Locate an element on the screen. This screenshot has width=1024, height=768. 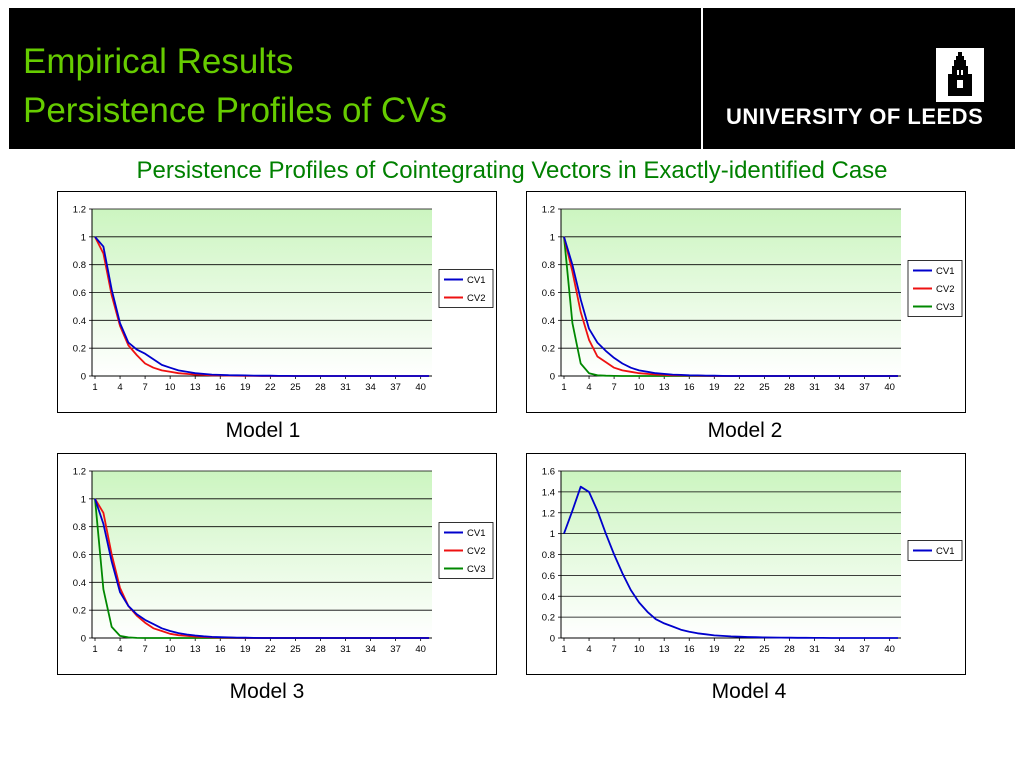
y-tick-label: 1.4 is located at coordinates (548, 492).